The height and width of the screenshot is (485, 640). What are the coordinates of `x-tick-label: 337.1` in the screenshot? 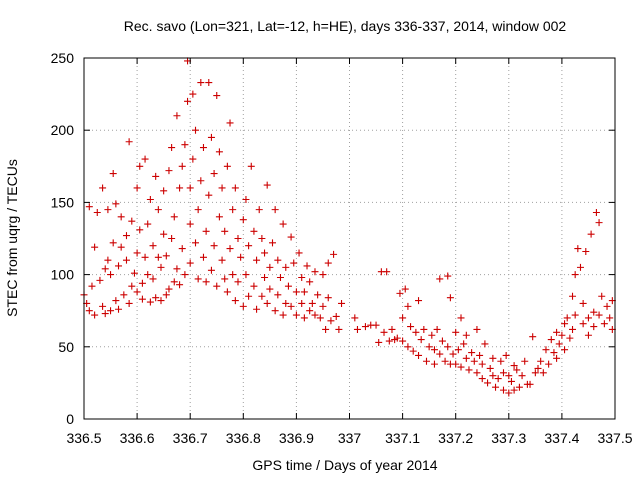 It's located at (402, 438).